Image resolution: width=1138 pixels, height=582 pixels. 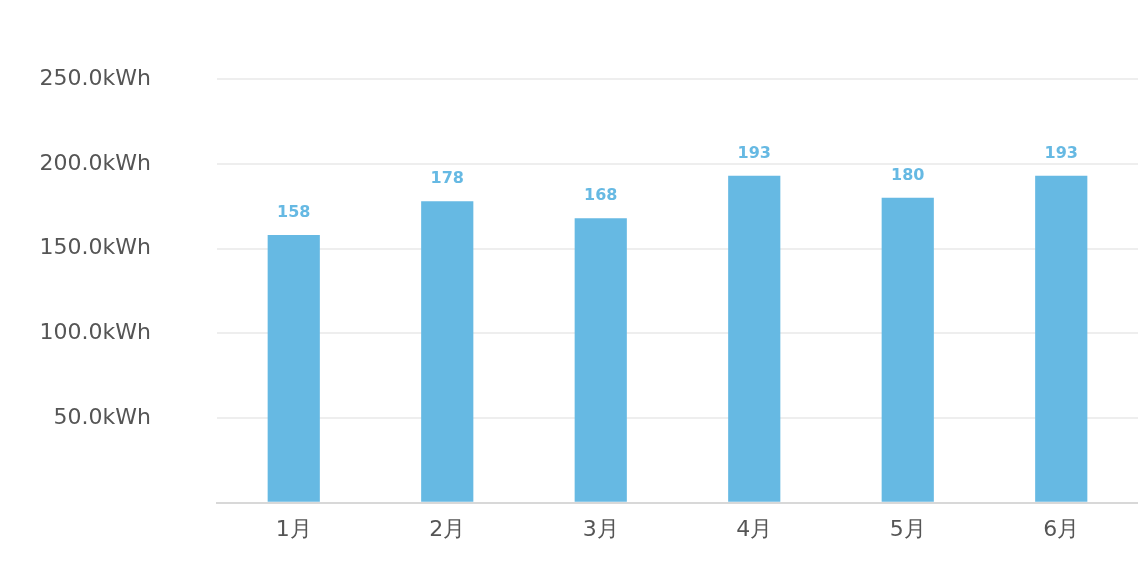 I want to click on y-tick-label: 250.0kWh, so click(x=95, y=77).